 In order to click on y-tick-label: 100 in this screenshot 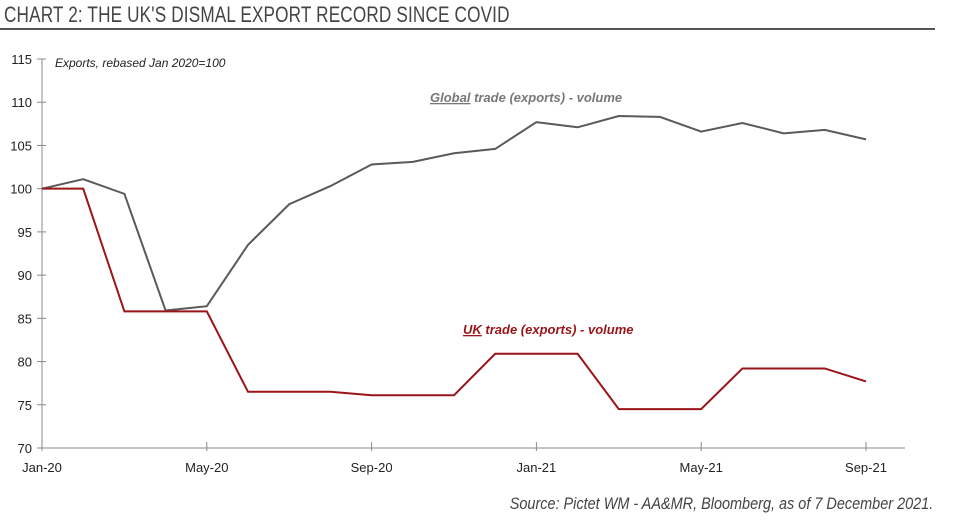, I will do `click(21, 189)`.